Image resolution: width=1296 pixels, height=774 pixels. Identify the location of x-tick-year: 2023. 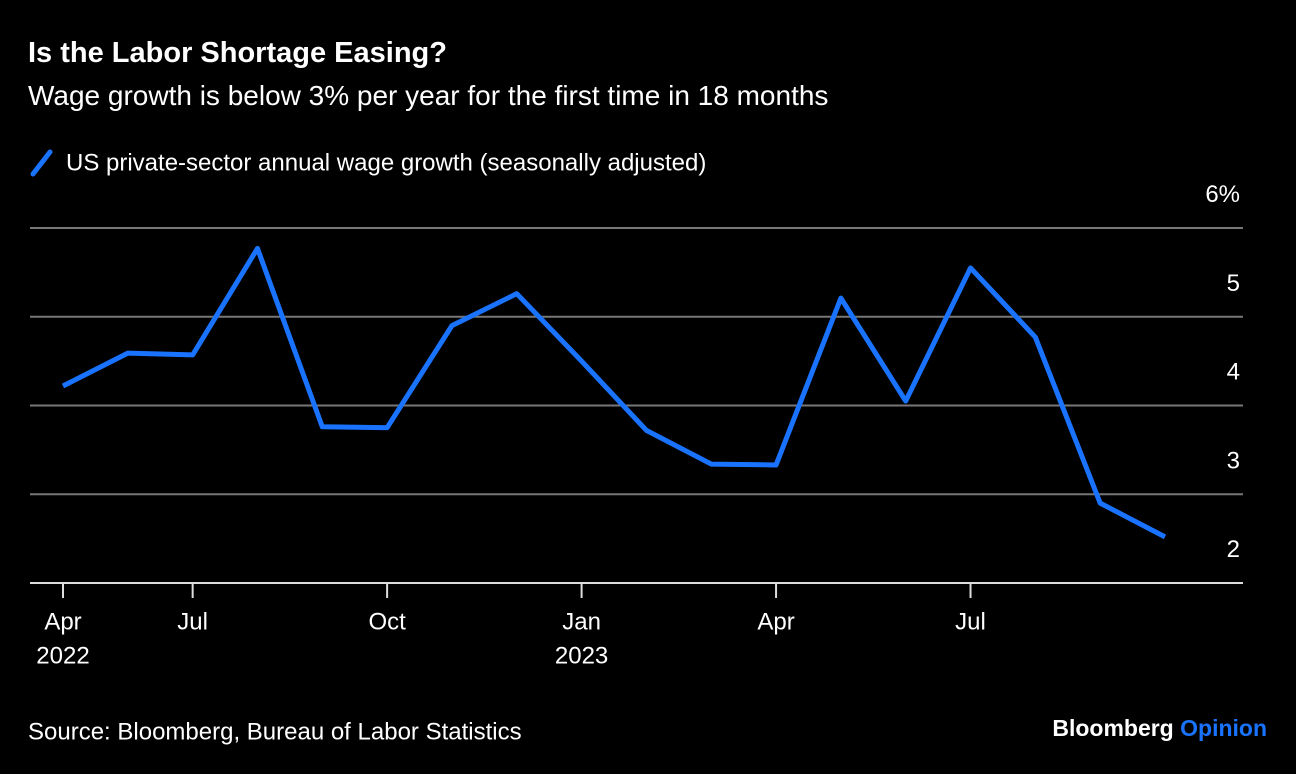
(581, 655).